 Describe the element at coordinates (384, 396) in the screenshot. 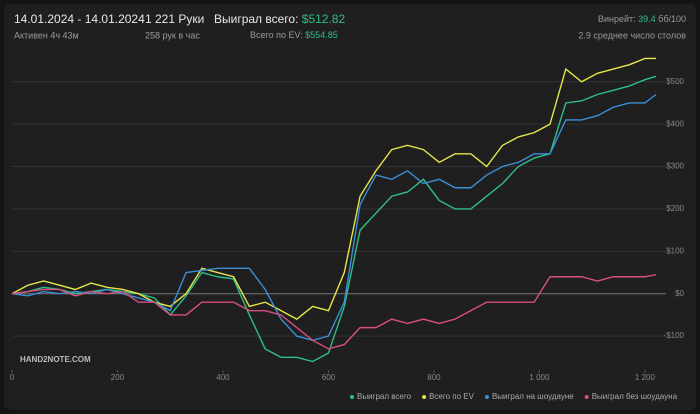

I see `legend-label: Выиграл всего` at that location.